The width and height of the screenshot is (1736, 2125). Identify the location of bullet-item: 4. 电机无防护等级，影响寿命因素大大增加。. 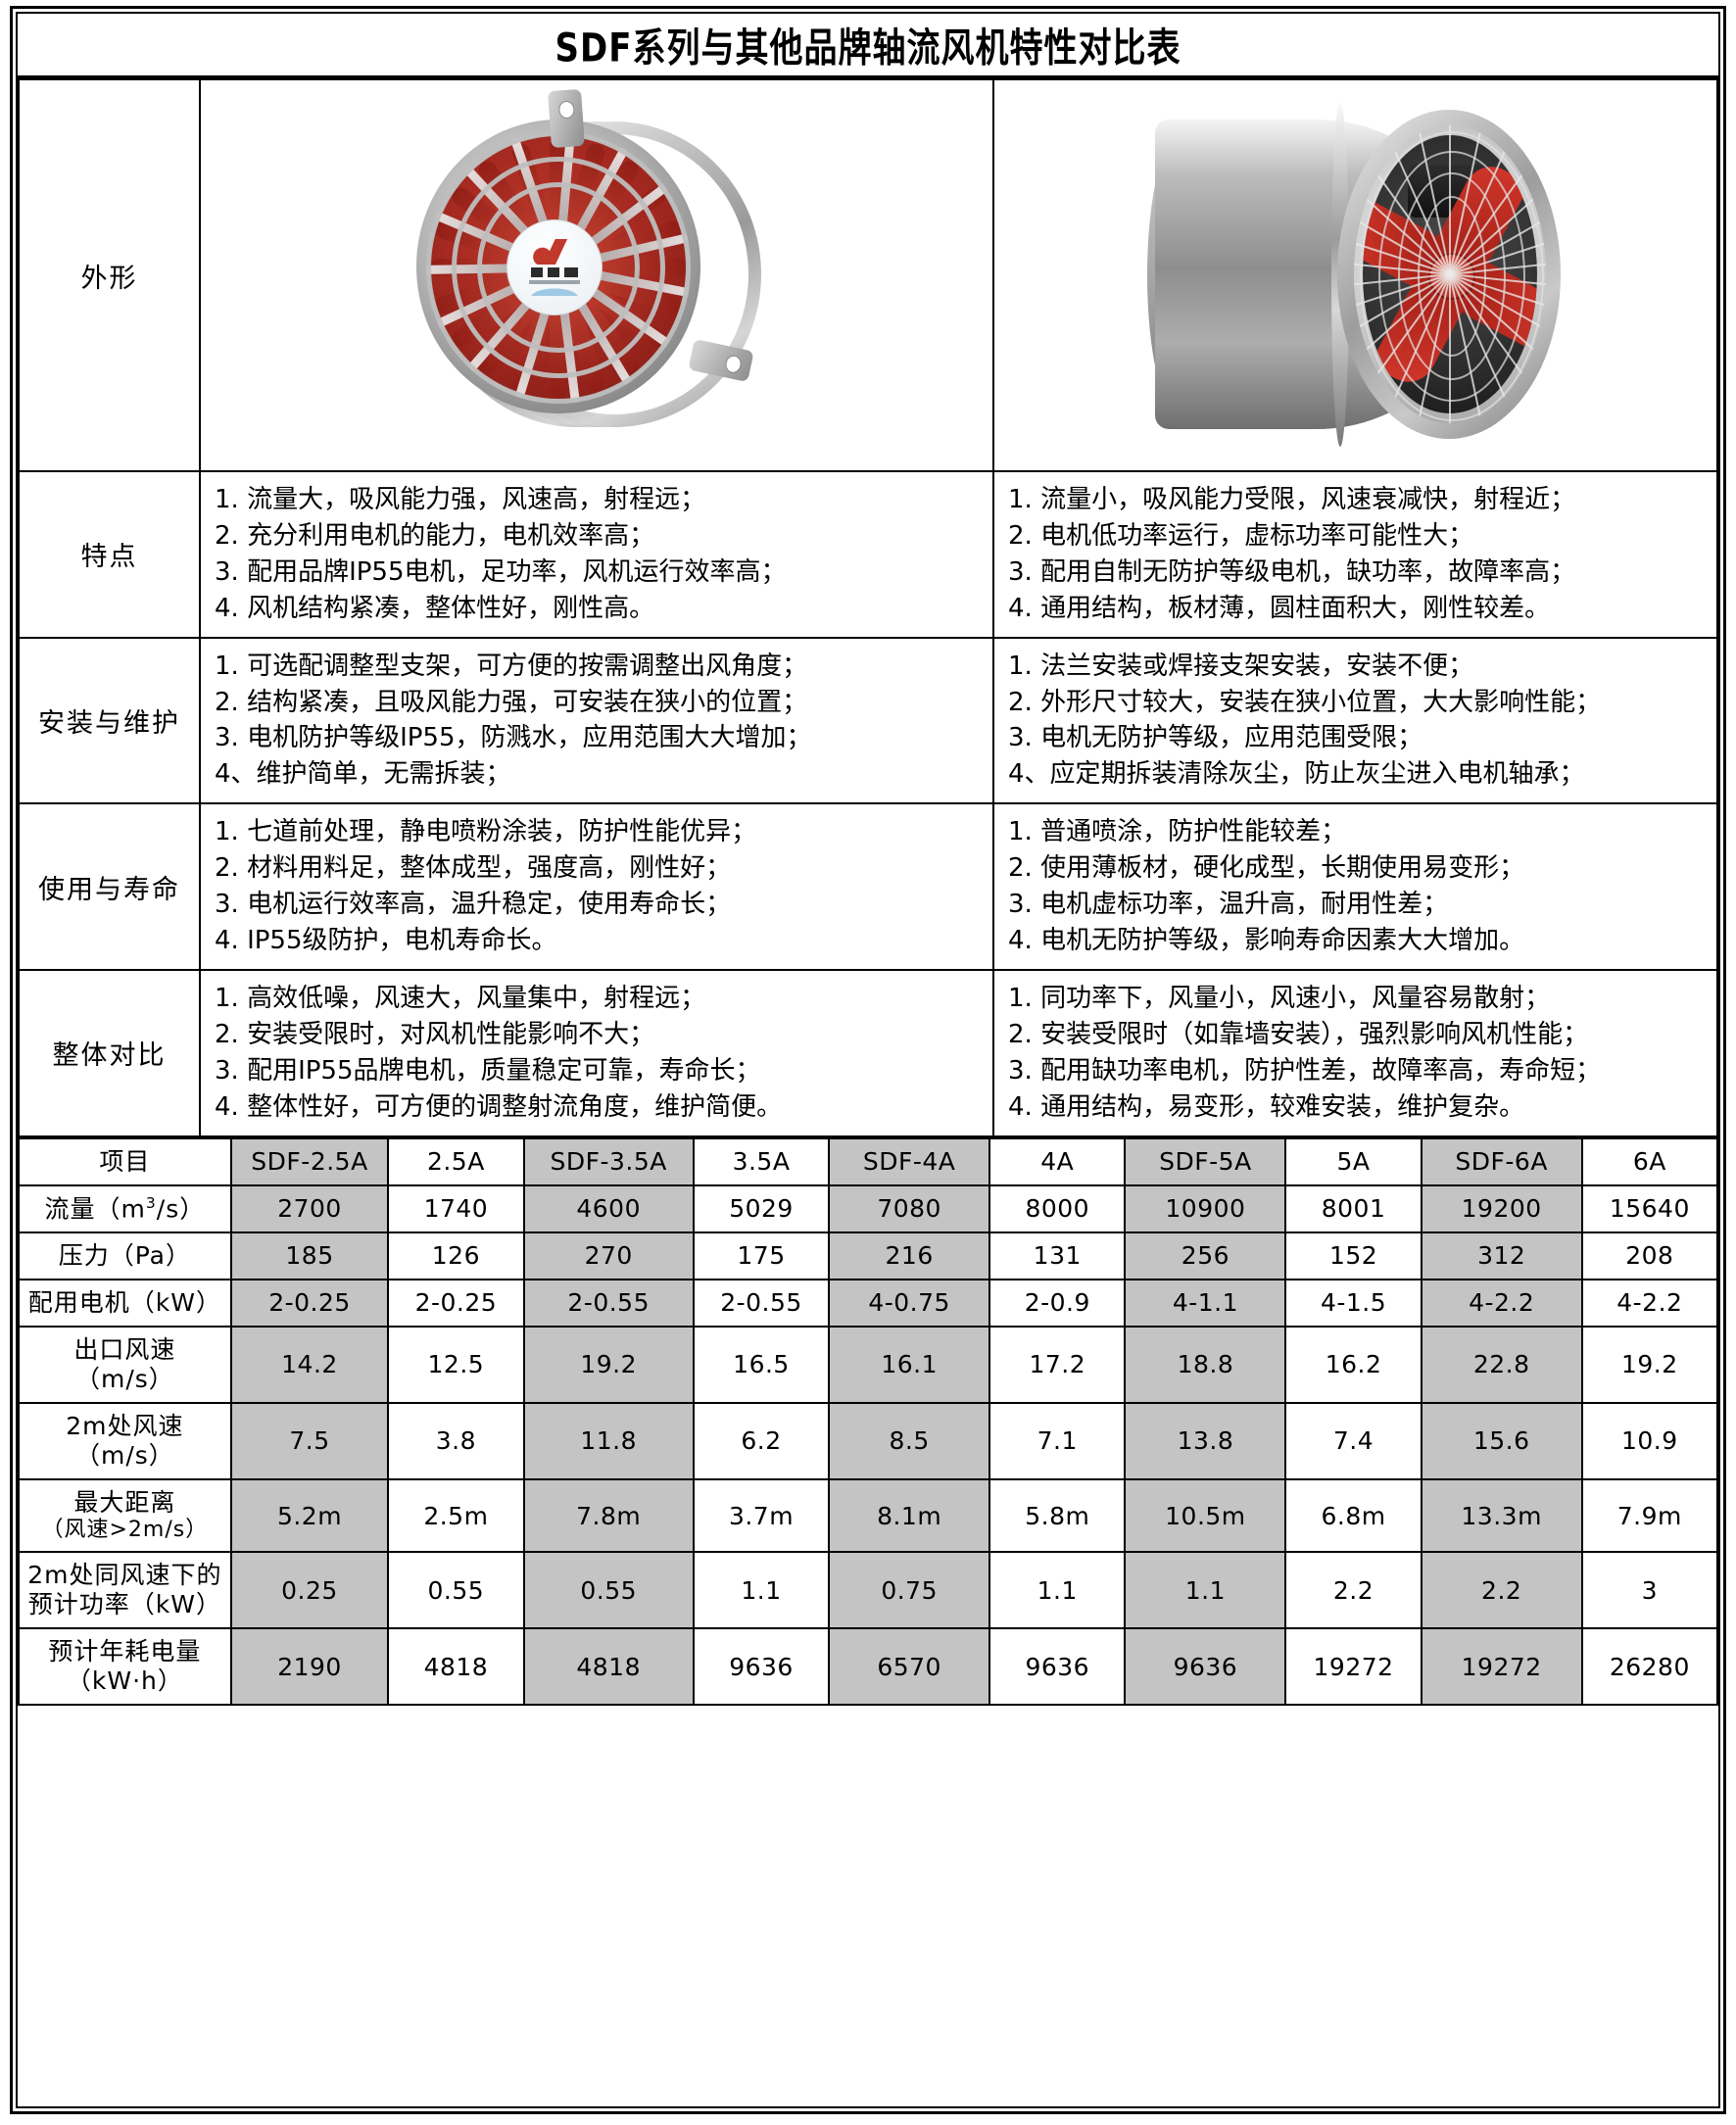
(1266, 940).